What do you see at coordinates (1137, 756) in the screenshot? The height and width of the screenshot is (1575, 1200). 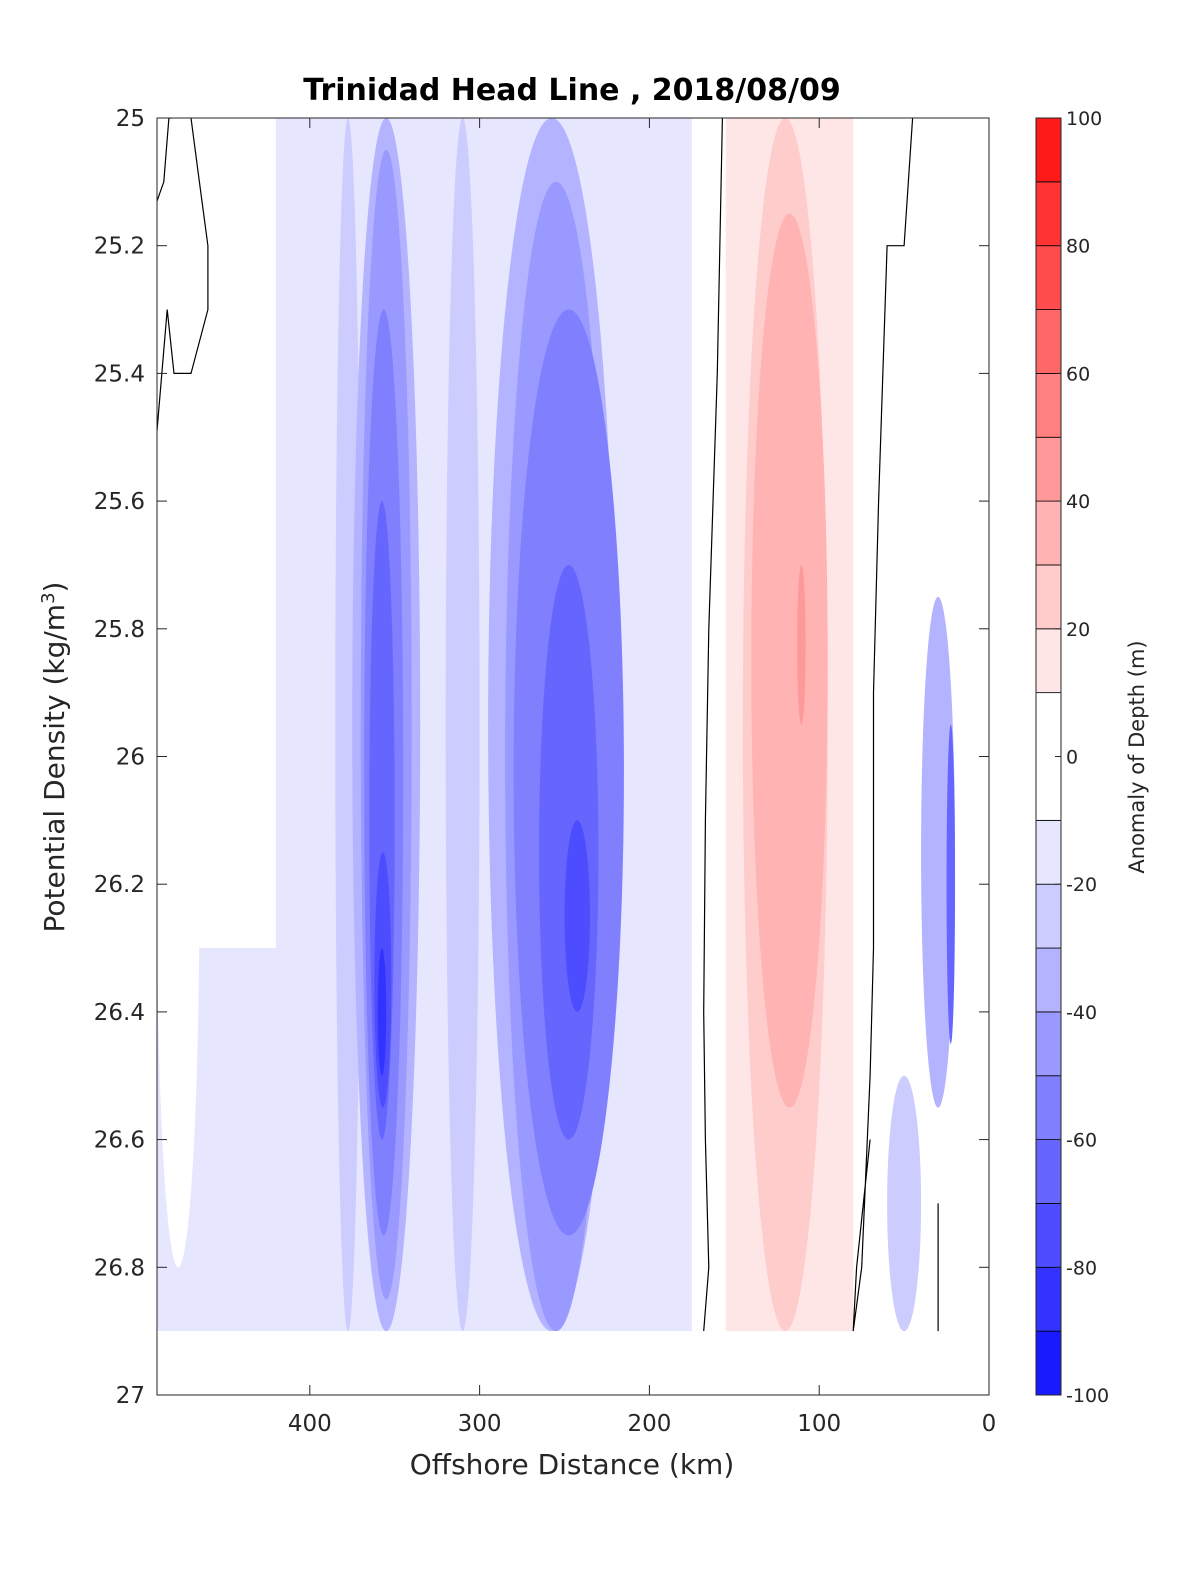 I see `colorbar-title: Anomaly of Depth (m)` at bounding box center [1137, 756].